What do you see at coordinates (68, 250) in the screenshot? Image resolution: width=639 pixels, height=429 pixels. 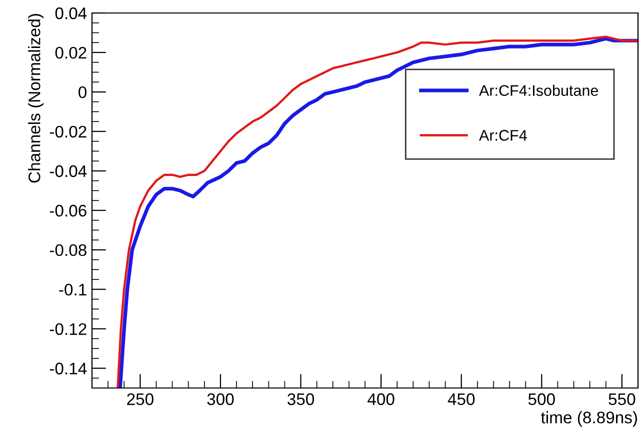 I see `y-tick-label: -0.08` at bounding box center [68, 250].